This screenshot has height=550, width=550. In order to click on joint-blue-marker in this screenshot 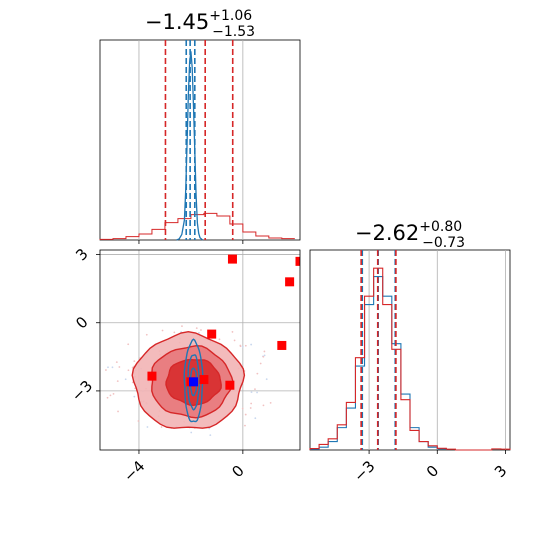, I will do `click(194, 382)`.